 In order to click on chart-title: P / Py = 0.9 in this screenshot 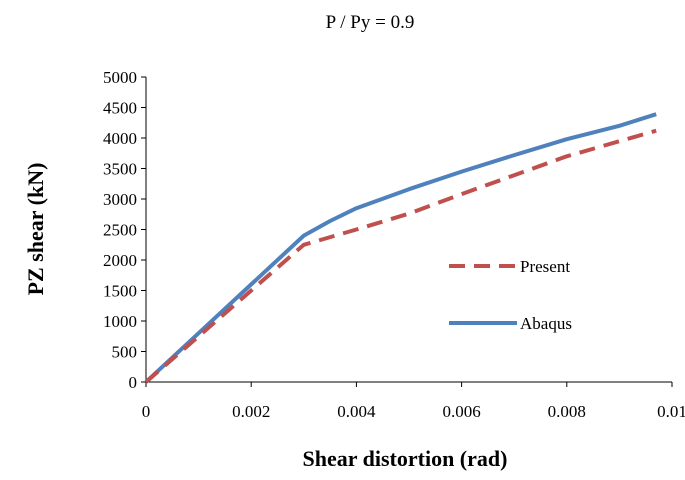, I will do `click(370, 22)`.